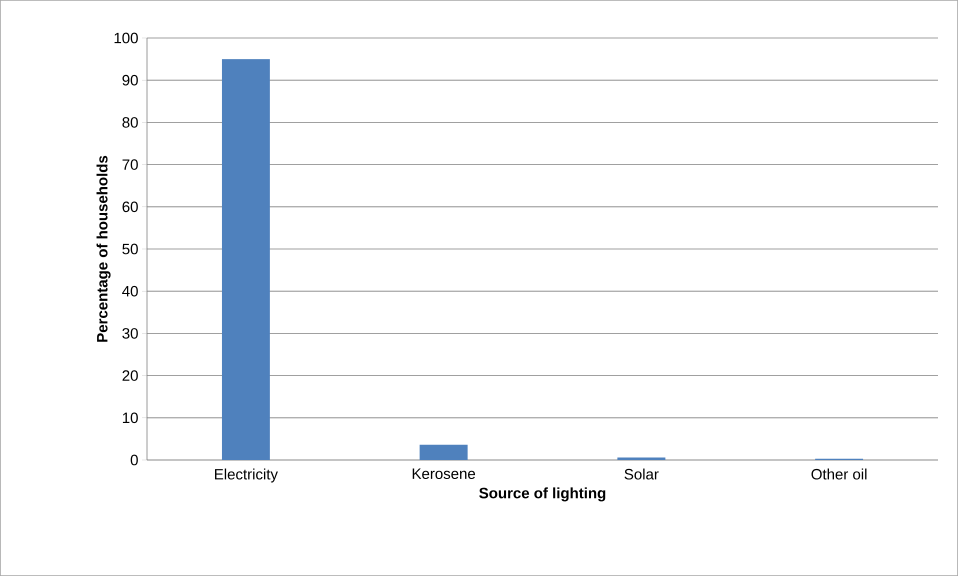  I want to click on x-tick-label: Electricity, so click(246, 475).